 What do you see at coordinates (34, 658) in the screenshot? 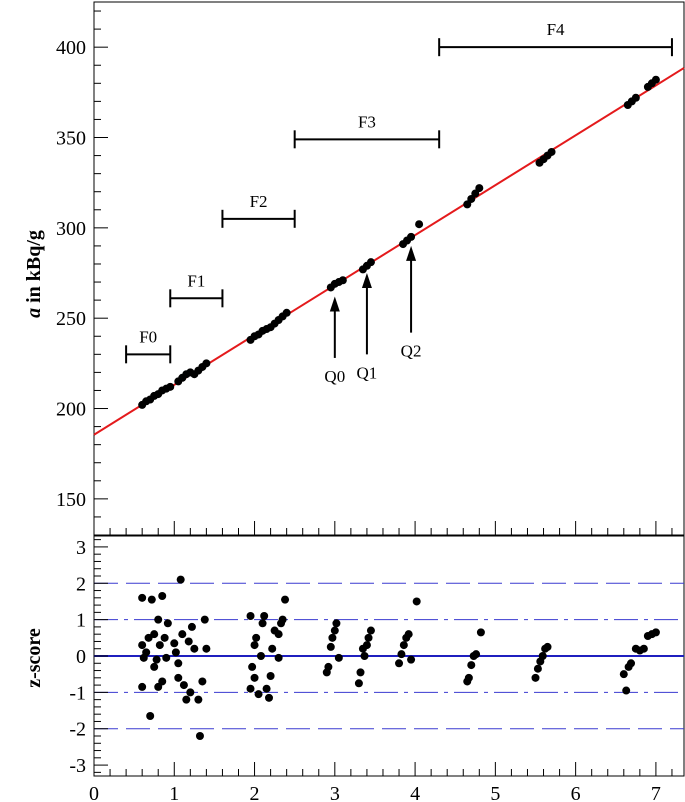
I see `bottom-y-axis-label: z-score` at bounding box center [34, 658].